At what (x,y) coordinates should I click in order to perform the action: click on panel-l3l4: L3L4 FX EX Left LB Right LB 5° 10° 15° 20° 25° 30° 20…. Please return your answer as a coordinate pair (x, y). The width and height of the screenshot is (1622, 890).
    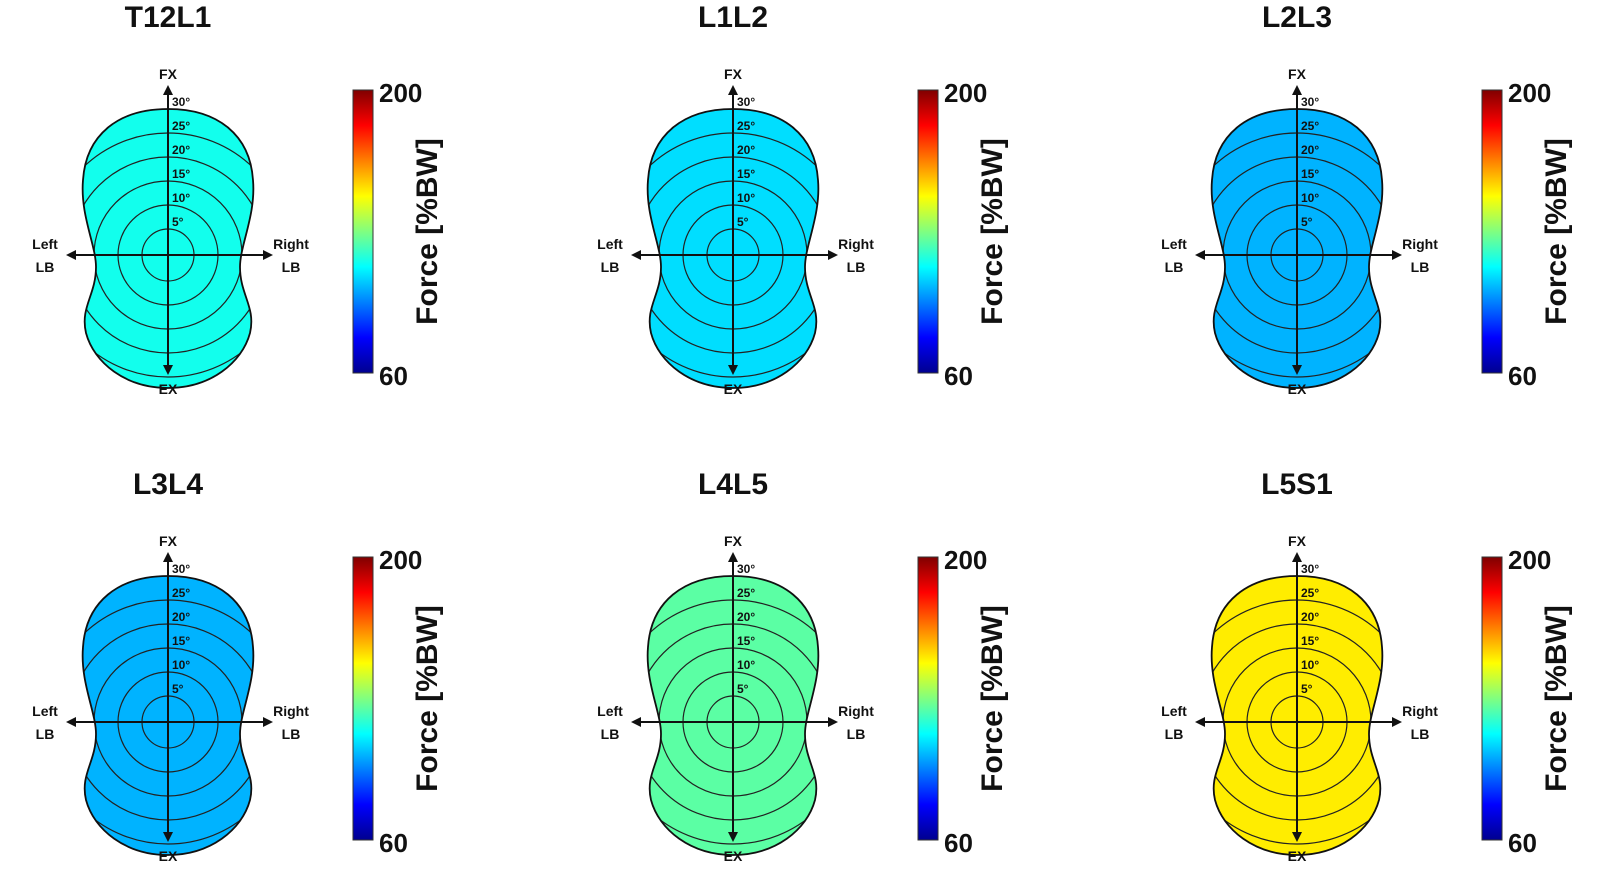
    Looking at the image, I should click on (238, 666).